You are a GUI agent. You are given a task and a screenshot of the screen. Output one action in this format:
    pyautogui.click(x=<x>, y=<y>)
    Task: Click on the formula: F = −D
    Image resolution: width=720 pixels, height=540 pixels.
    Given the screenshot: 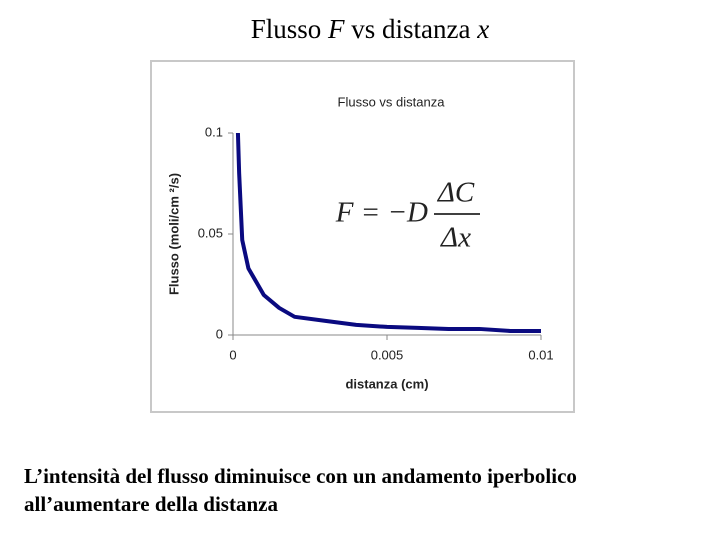 What is the action you would take?
    pyautogui.click(x=381, y=213)
    